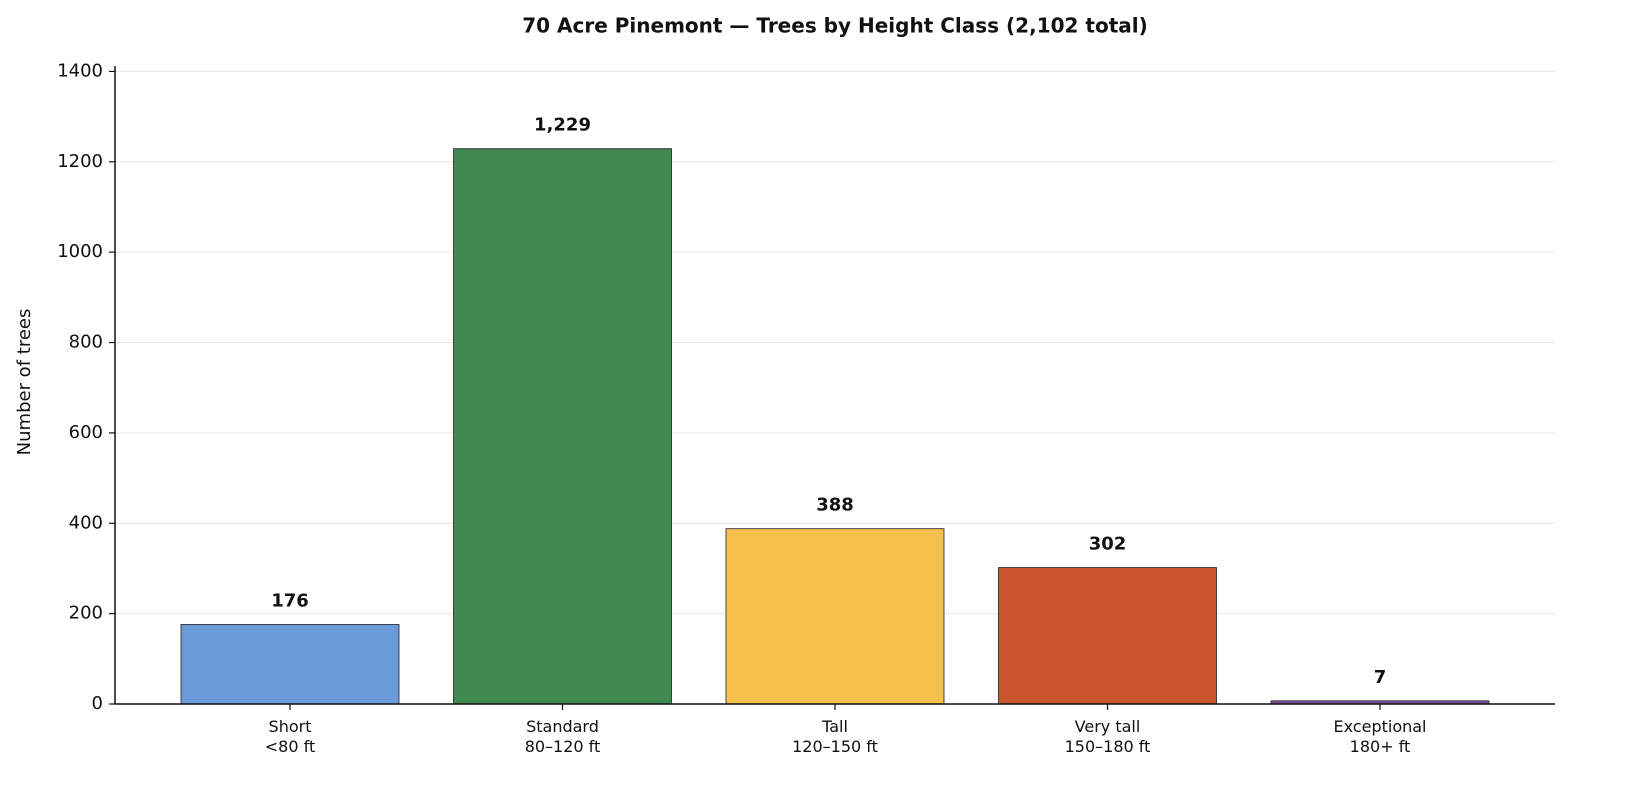 This screenshot has width=1630, height=805. What do you see at coordinates (97, 703) in the screenshot?
I see `y-tick-label: 0` at bounding box center [97, 703].